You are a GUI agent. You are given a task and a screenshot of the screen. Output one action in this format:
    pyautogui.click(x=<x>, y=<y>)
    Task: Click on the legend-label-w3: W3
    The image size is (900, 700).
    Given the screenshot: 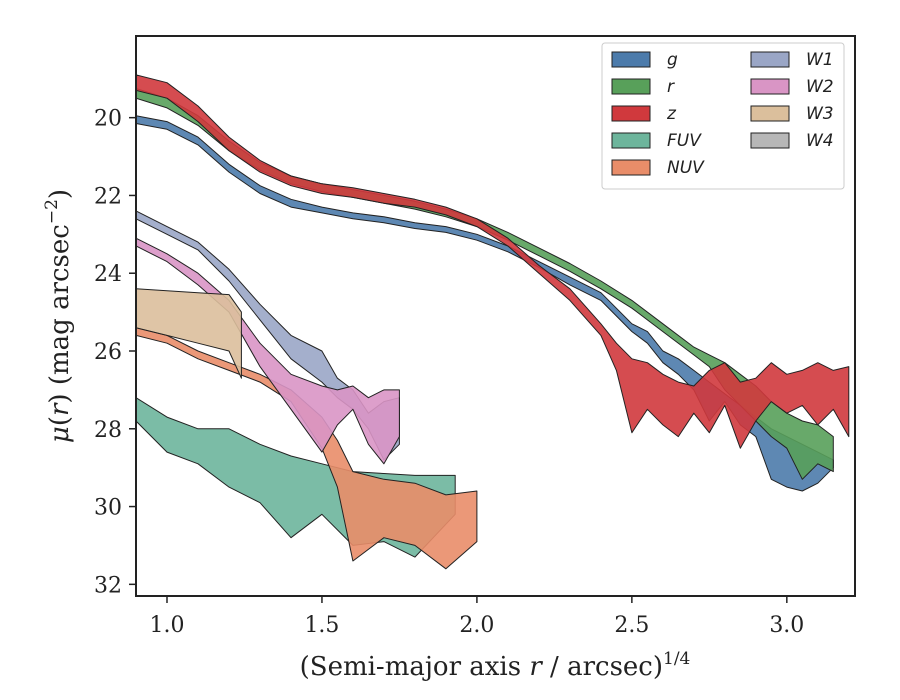 What is the action you would take?
    pyautogui.click(x=820, y=114)
    